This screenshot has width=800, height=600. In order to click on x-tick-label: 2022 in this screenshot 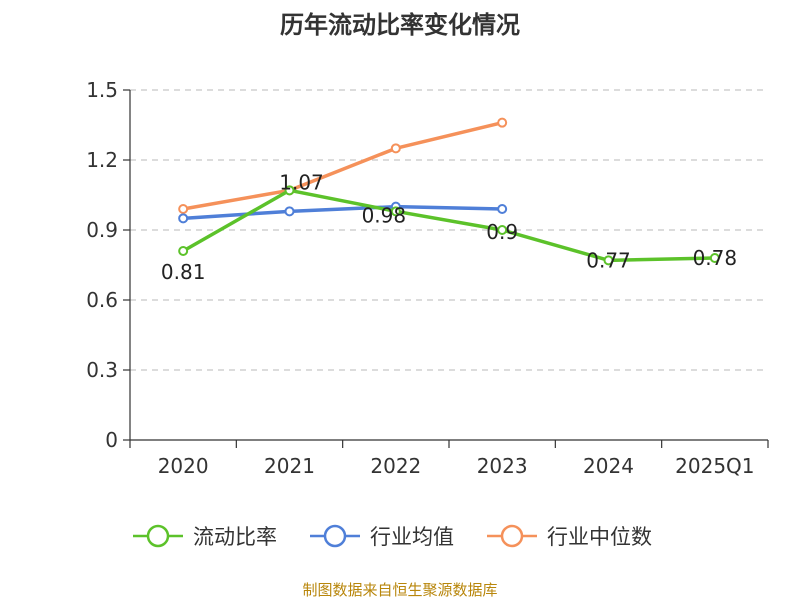, I will do `click(395, 466)`.